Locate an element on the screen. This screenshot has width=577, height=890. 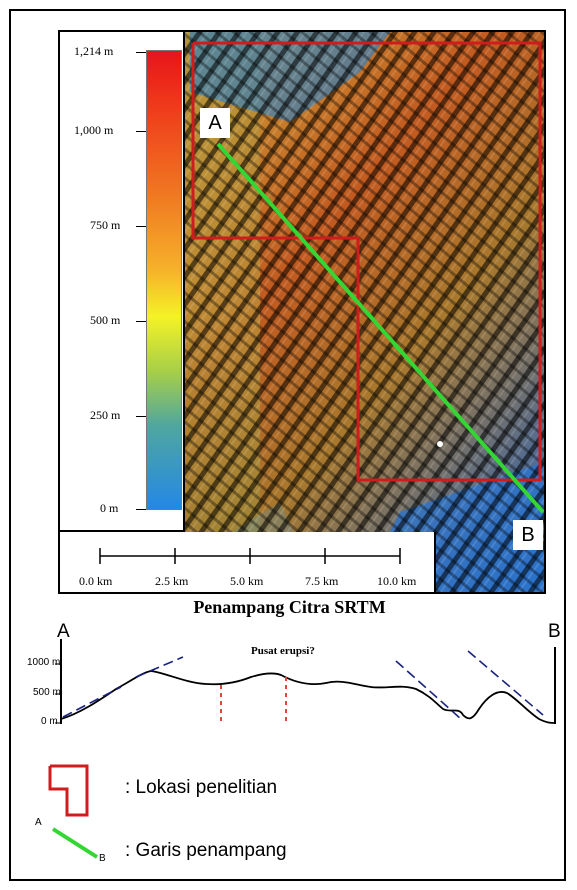
point-b-label: B is located at coordinates (528, 535).